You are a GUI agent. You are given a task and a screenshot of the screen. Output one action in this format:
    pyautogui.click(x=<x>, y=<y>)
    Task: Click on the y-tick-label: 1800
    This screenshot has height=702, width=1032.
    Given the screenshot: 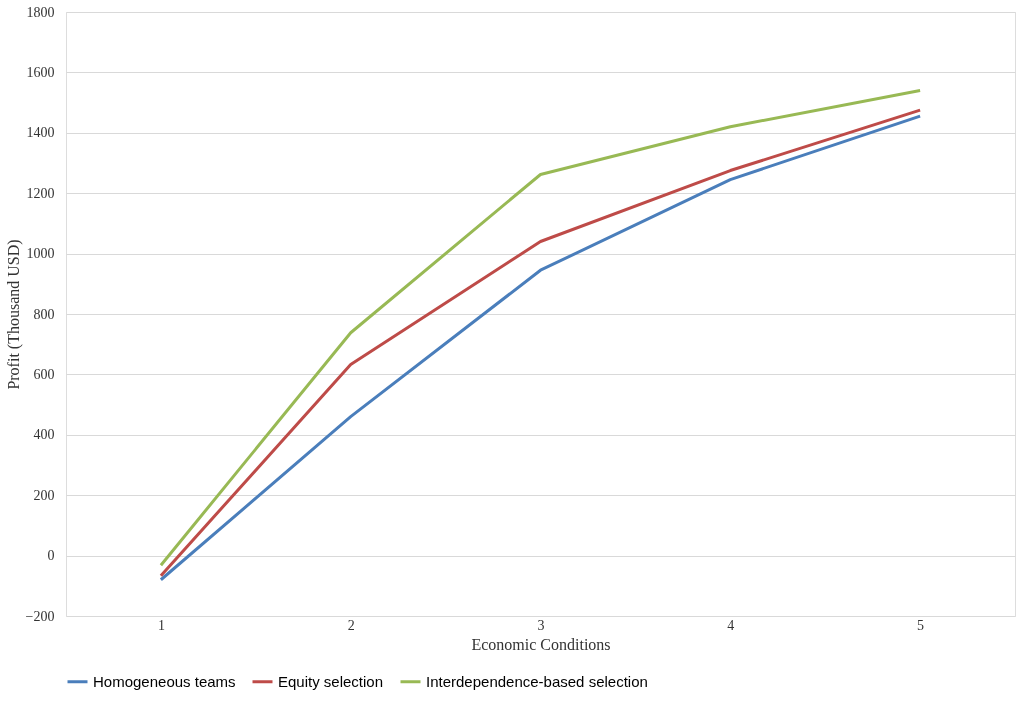 What is the action you would take?
    pyautogui.click(x=40, y=12)
    